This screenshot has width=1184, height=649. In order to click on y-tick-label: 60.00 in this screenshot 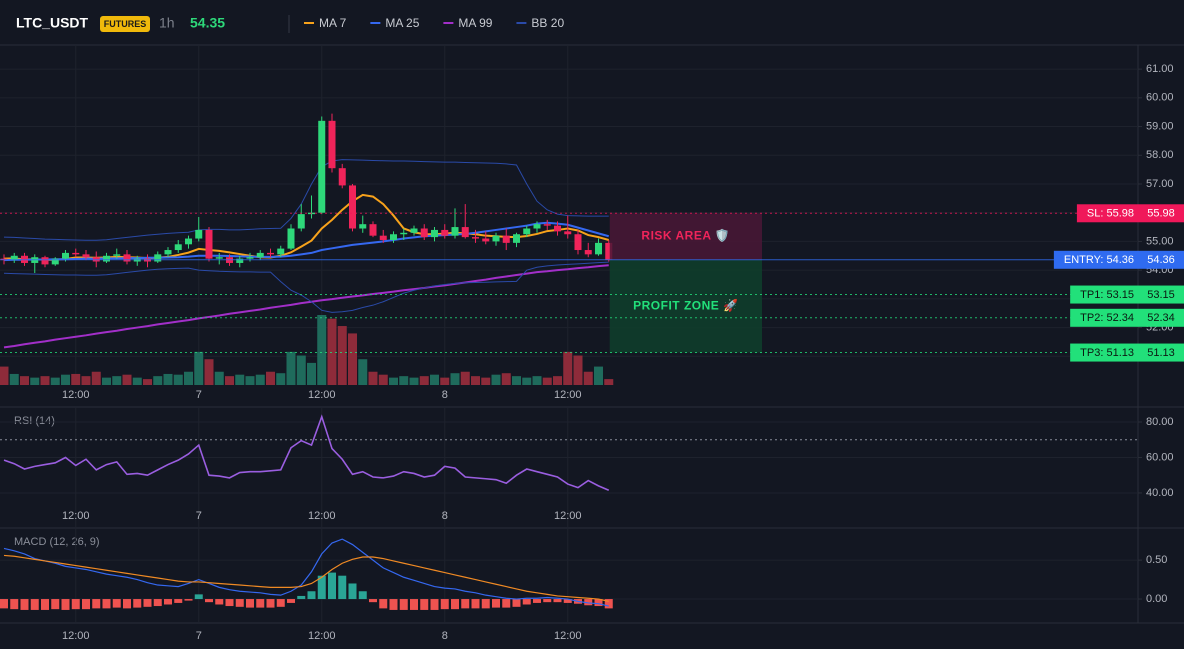, I will do `click(1160, 457)`.